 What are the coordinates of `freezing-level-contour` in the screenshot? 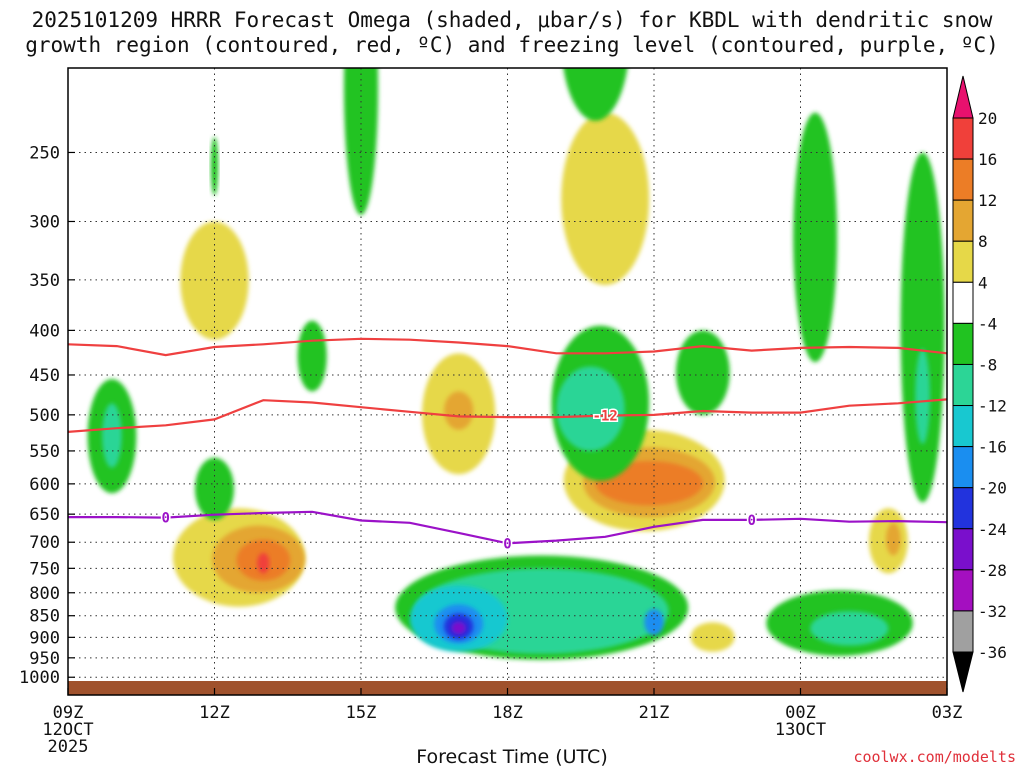 It's located at (507, 527).